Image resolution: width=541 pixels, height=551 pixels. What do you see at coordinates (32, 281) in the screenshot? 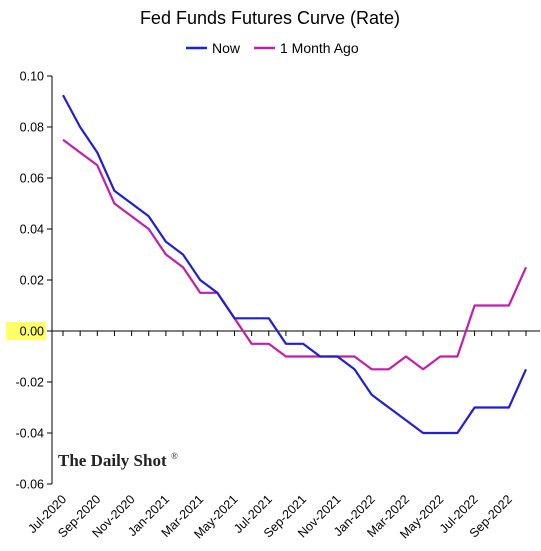
I see `y-tick-label: 0.02` at bounding box center [32, 281].